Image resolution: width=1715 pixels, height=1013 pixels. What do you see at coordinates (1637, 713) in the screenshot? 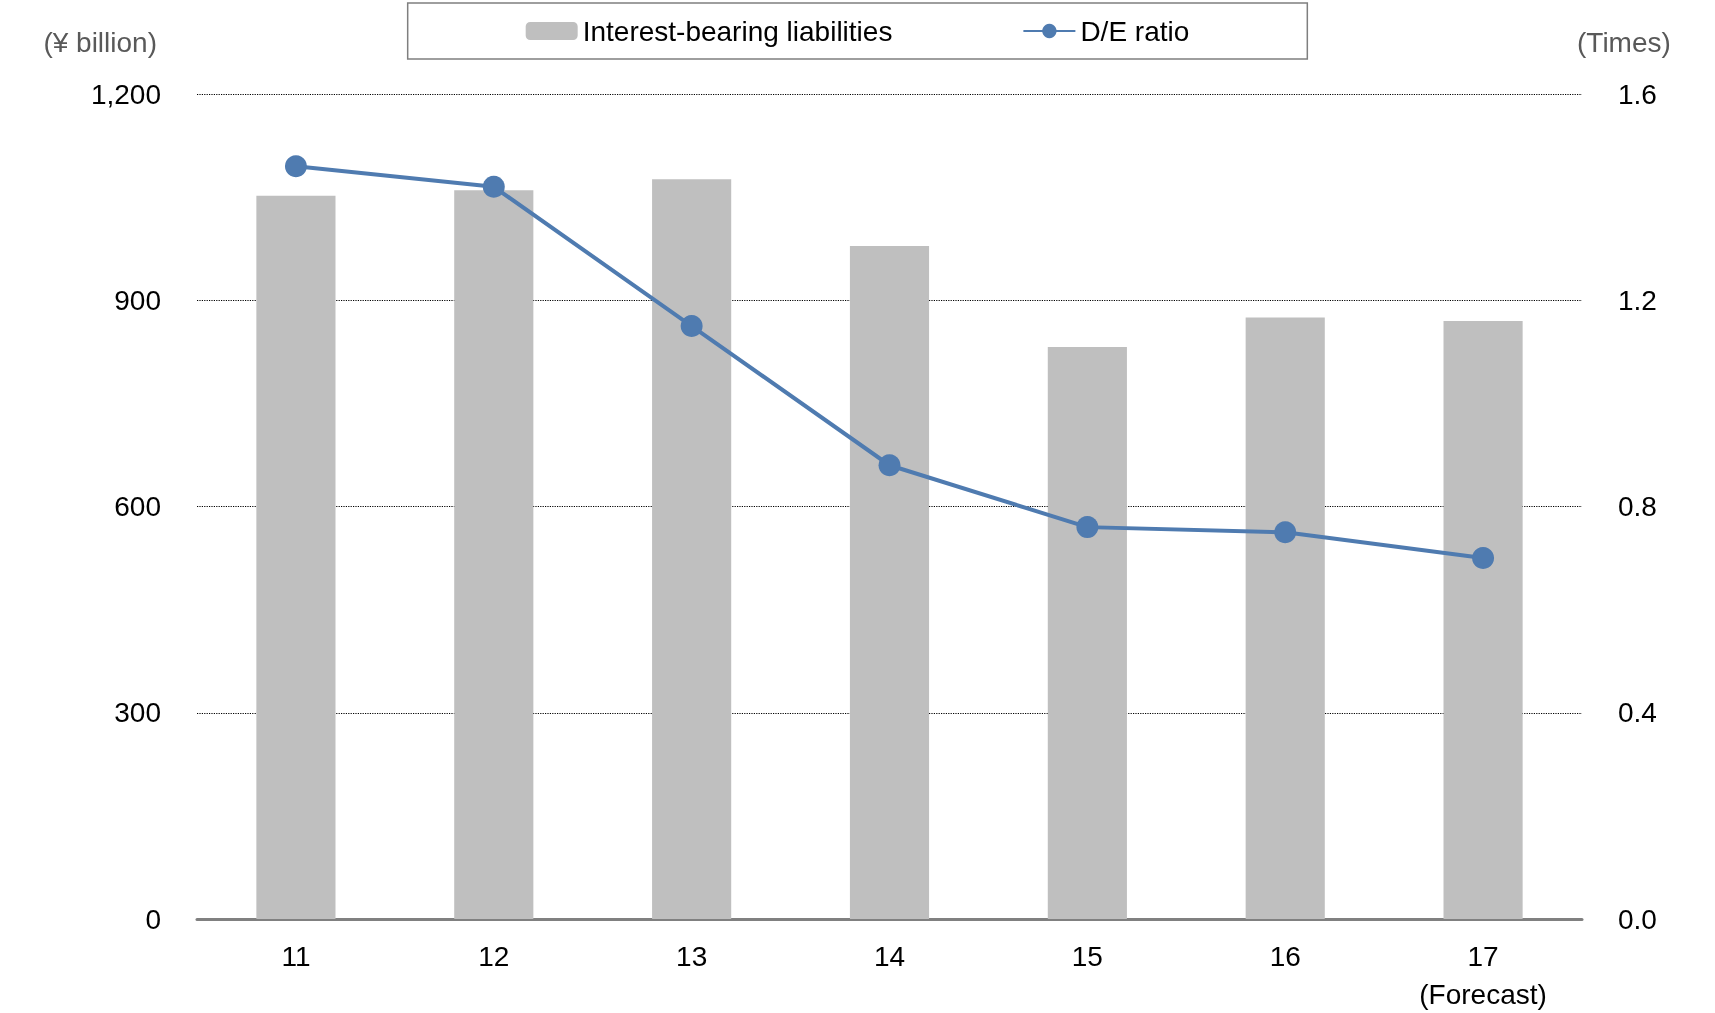
I see `y2-tick-label: 0.4` at bounding box center [1637, 713].